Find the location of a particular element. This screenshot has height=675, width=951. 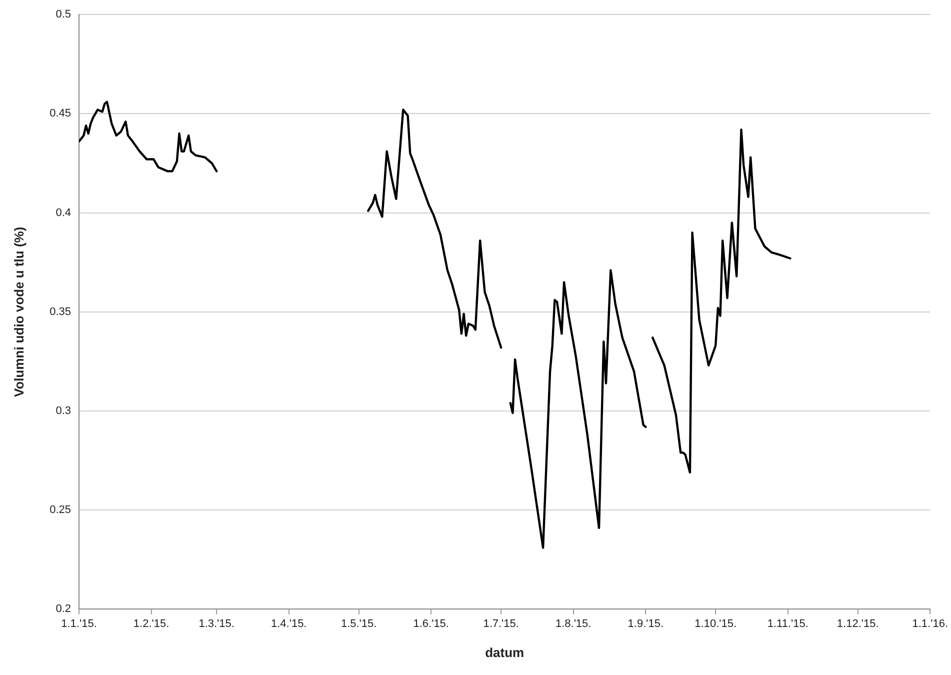

x-tick-label: 1.1.'15. is located at coordinates (79, 624).